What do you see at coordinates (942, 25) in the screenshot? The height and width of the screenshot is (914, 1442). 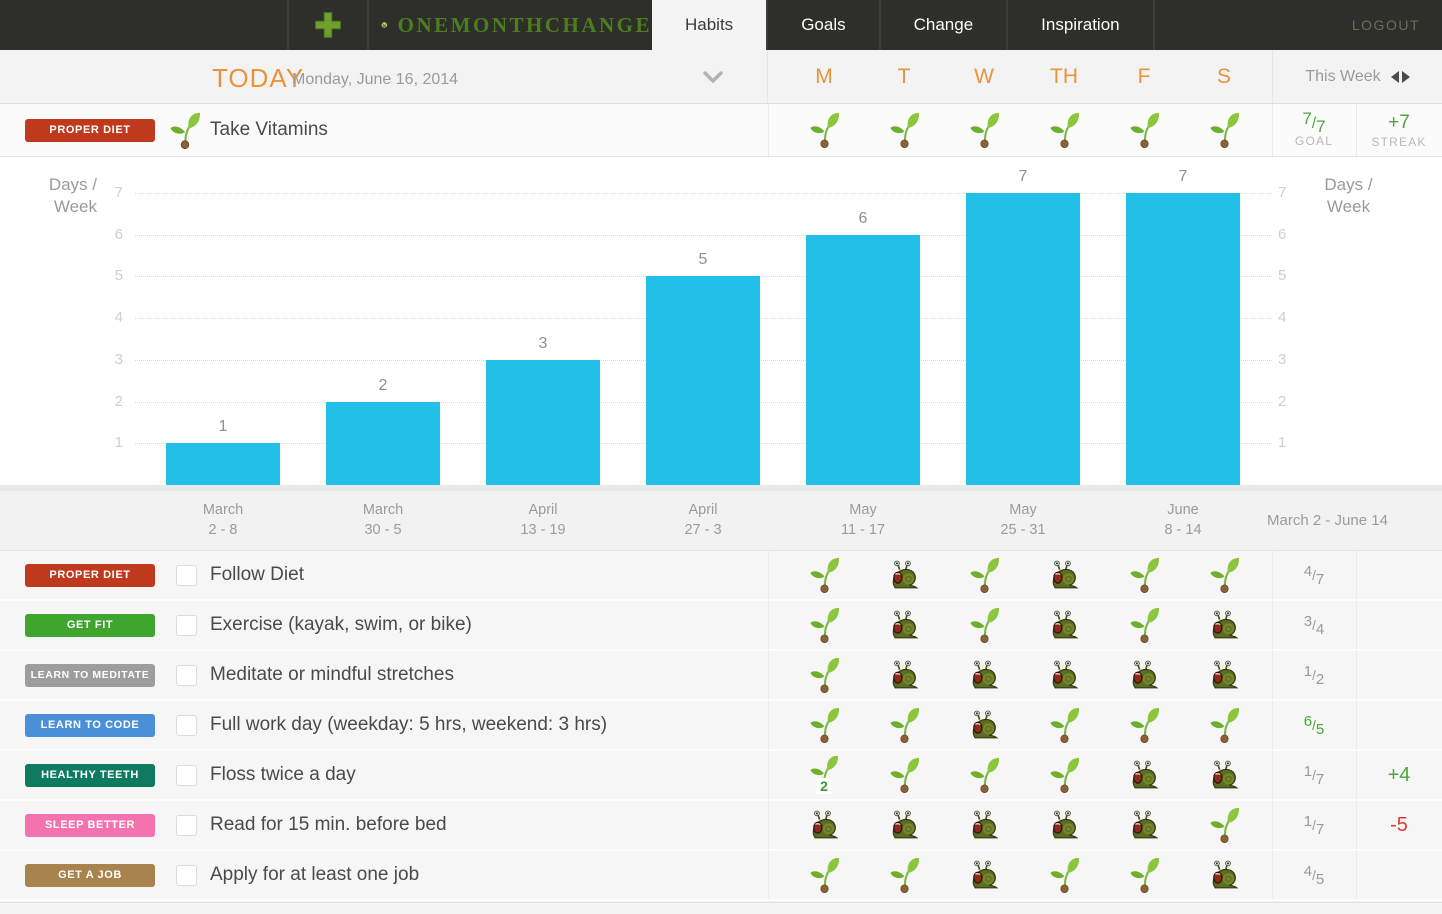 I see `tab-change: Change` at bounding box center [942, 25].